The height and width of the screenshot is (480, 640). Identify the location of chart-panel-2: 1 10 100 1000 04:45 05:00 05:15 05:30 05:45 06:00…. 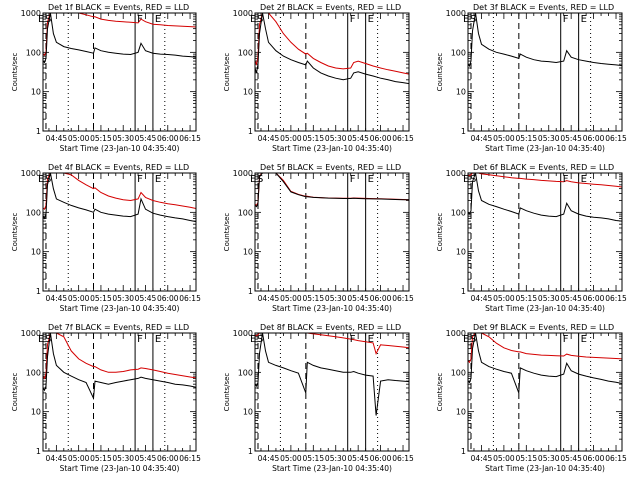
(318, 78).